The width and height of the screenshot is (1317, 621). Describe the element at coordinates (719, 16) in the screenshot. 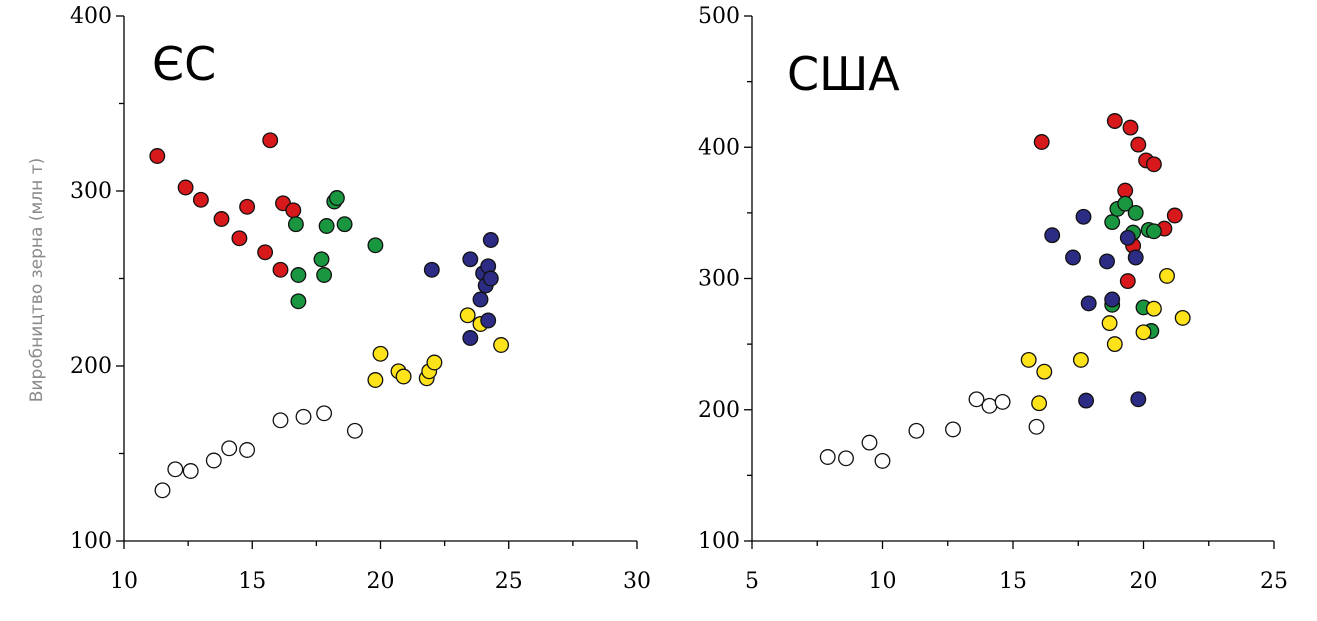

I see `usa-y-tick-label: 500` at that location.